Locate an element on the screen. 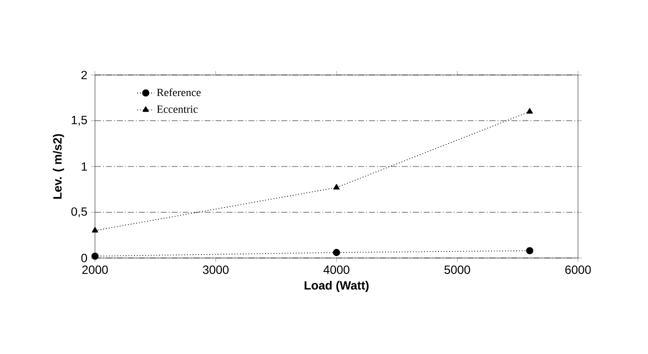  x-tick-label: 5000 is located at coordinates (457, 270).